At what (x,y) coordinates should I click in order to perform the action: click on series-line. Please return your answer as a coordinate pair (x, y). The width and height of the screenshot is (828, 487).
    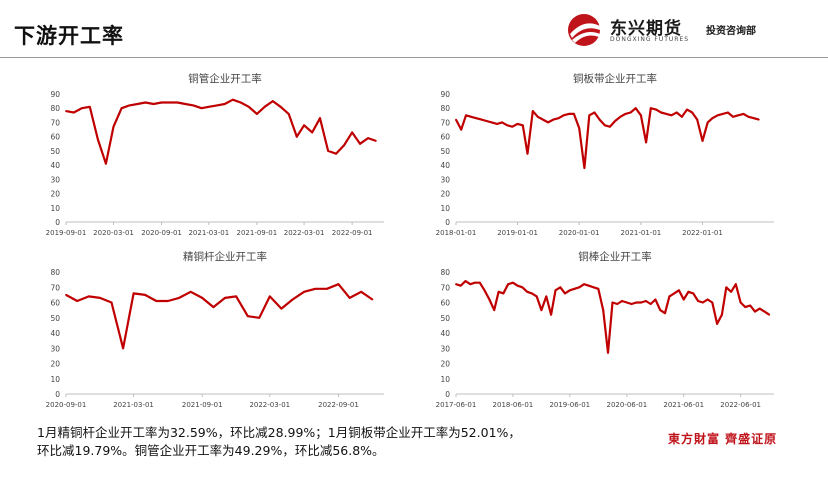
    Looking at the image, I should click on (612, 316).